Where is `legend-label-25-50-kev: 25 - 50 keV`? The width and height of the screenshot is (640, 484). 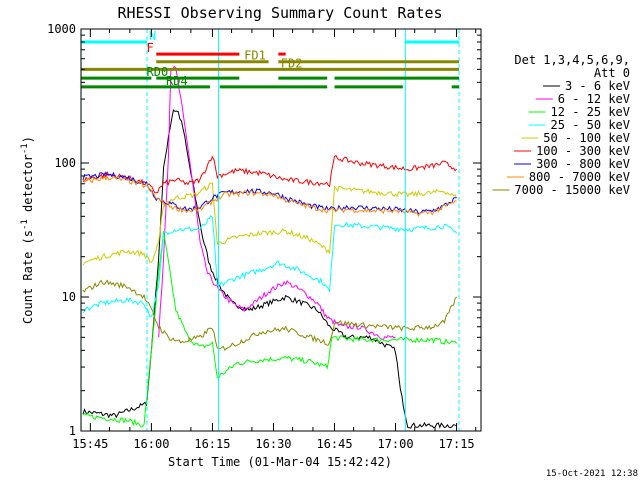
legend-label-25-50-kev: 25 - 50 keV is located at coordinates (590, 125).